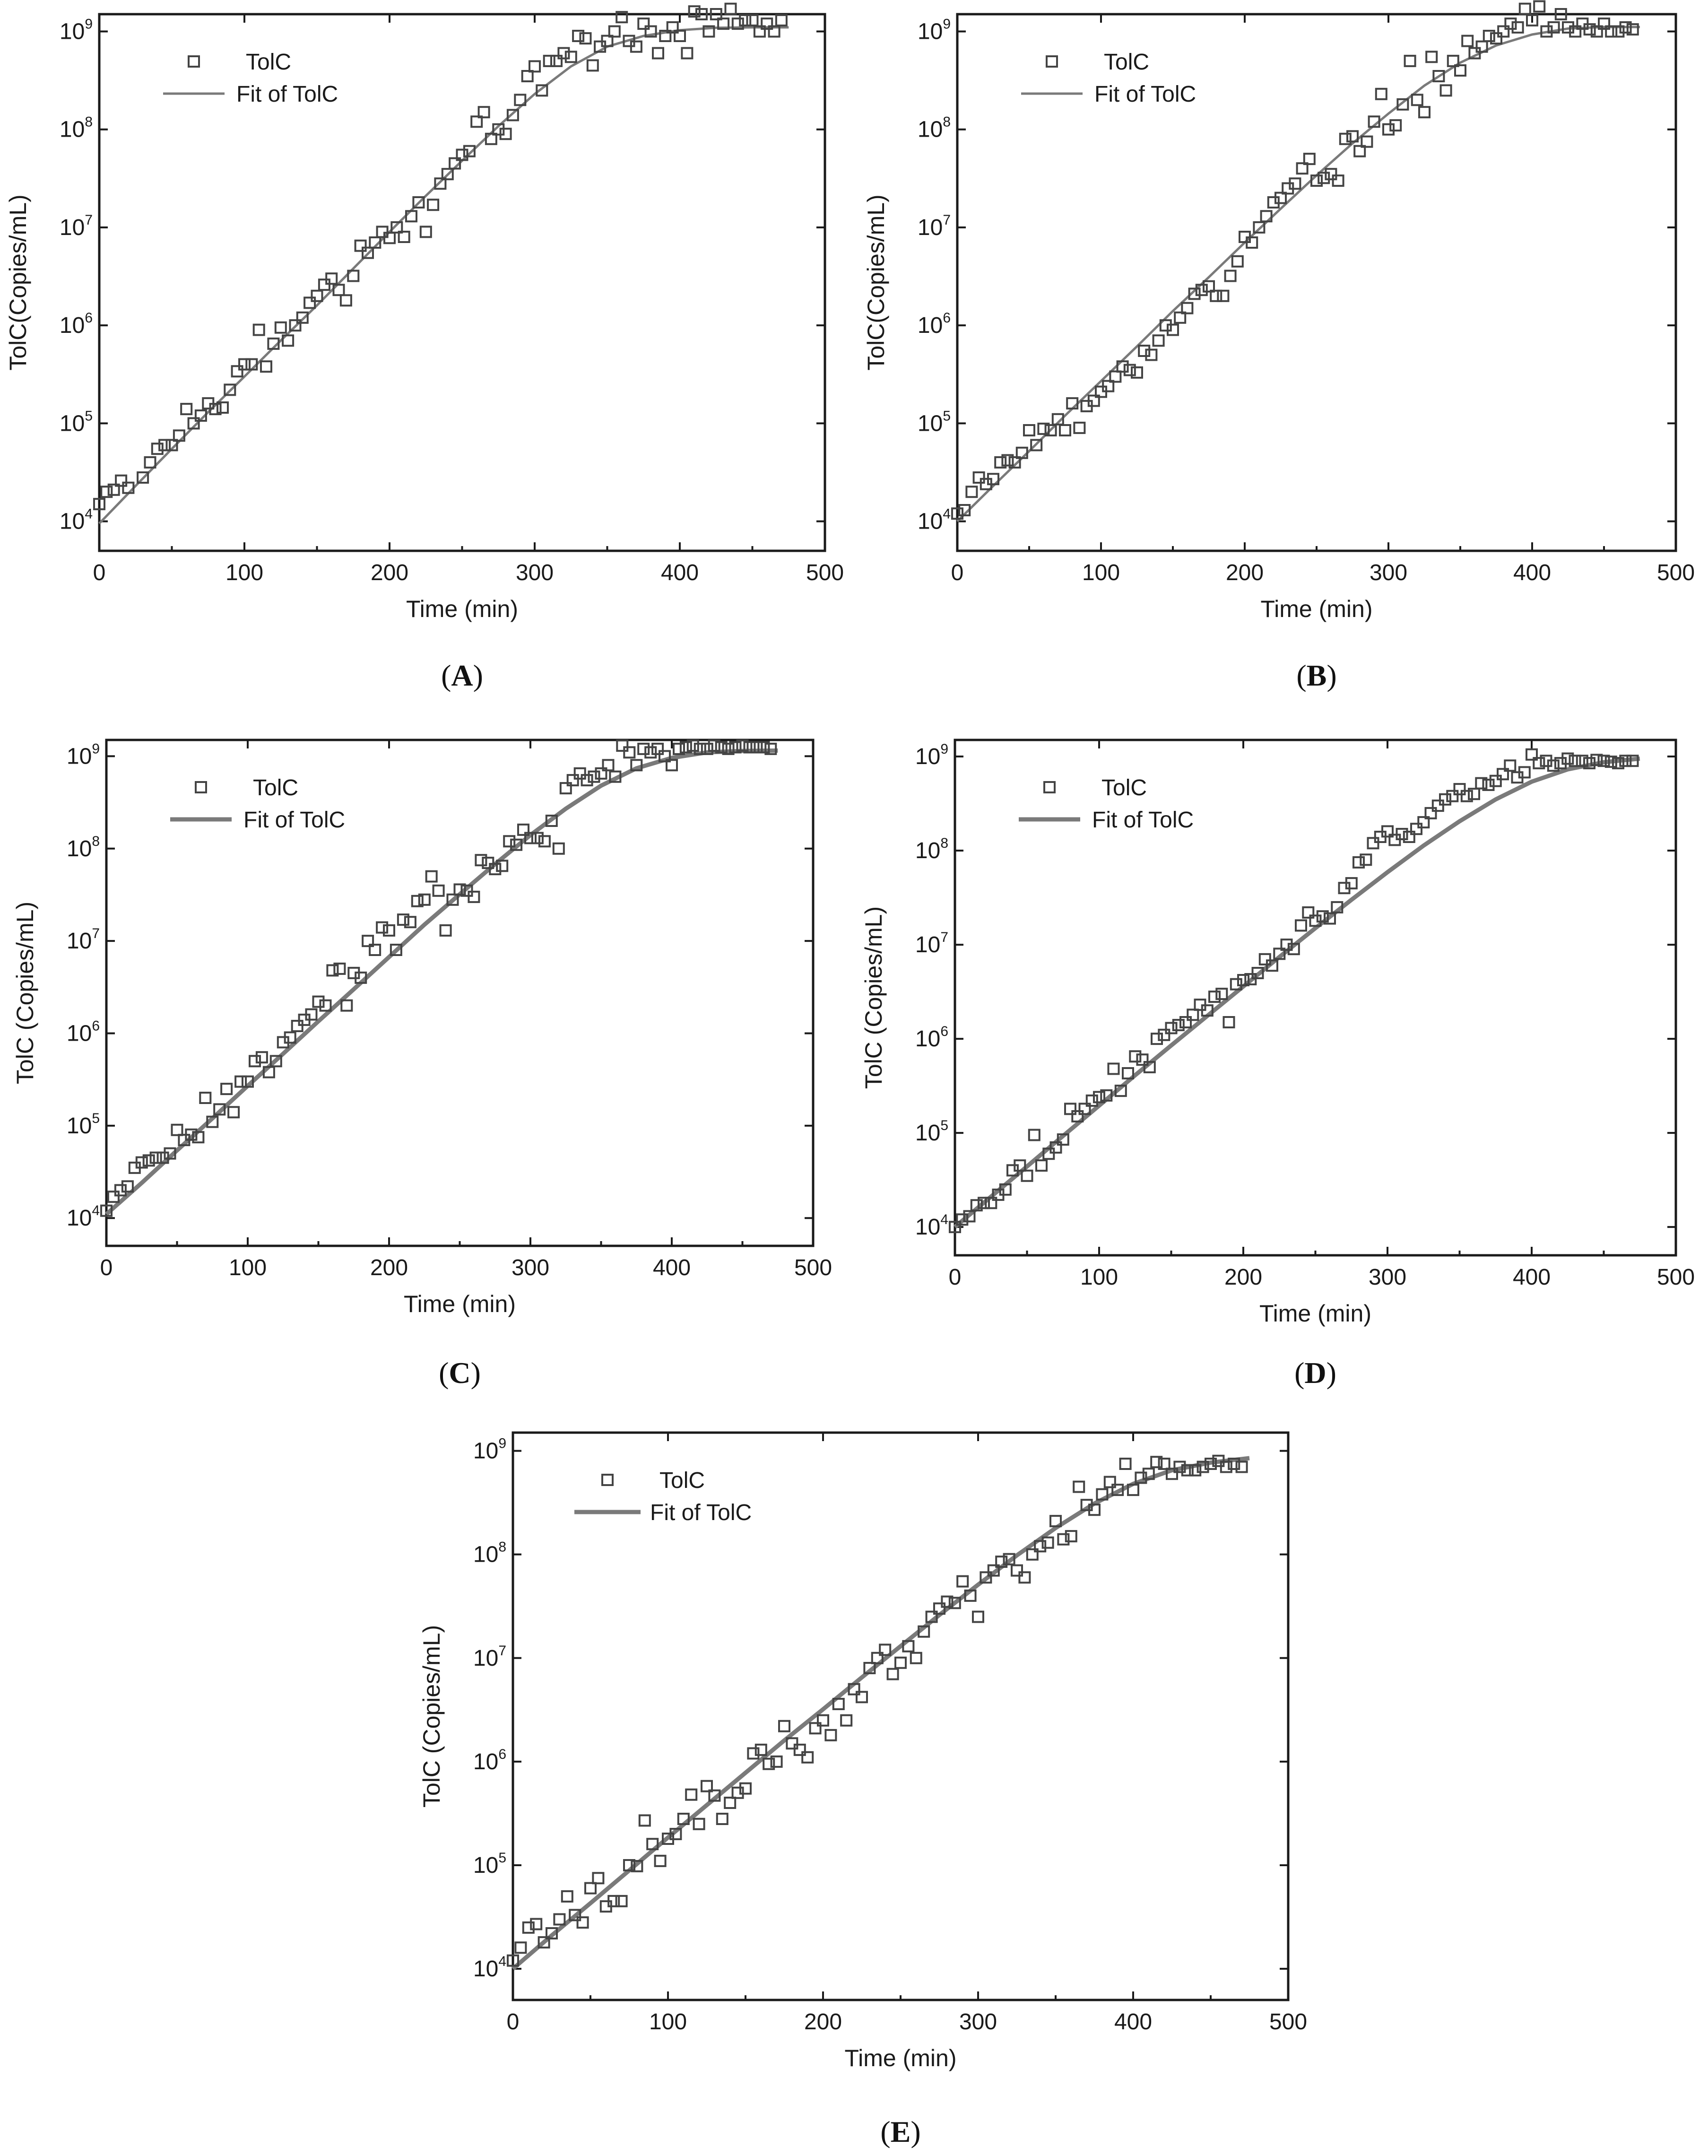 The height and width of the screenshot is (2156, 1708). I want to click on y-tick-label: 10⁴, so click(931, 1226).